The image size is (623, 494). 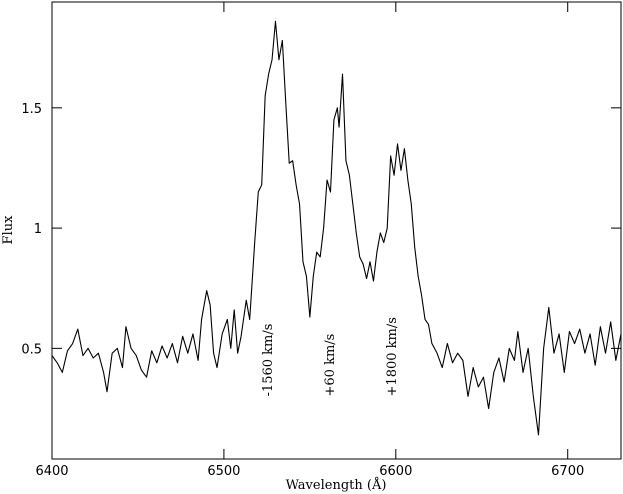 What do you see at coordinates (51, 471) in the screenshot?
I see `x-tick-label: 6400` at bounding box center [51, 471].